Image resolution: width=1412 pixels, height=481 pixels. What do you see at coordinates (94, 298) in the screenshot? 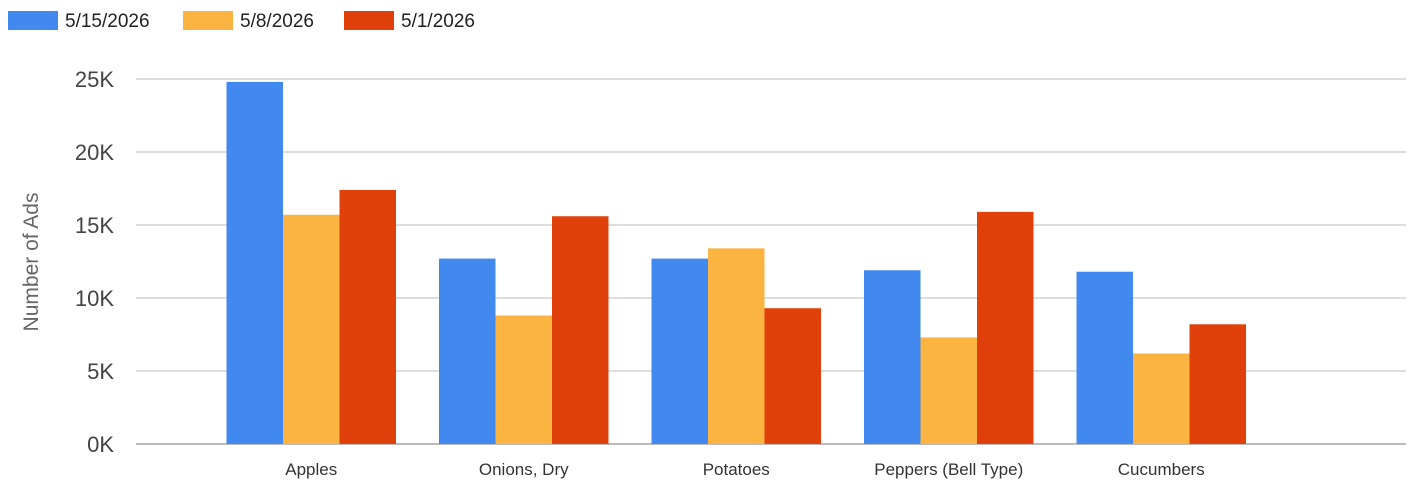
I see `y-tick-label-2: 10K` at bounding box center [94, 298].